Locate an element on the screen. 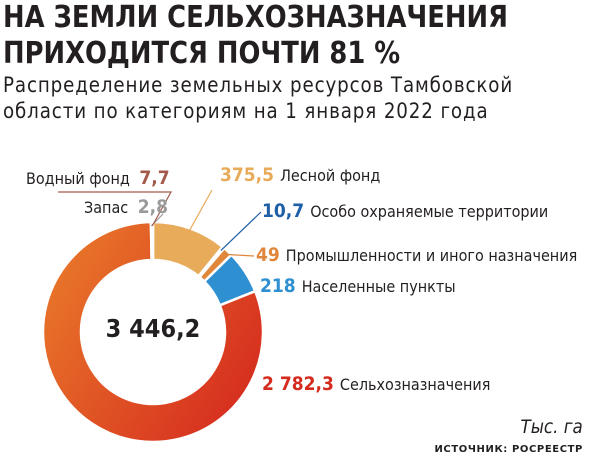 This screenshot has width=593, height=462. source-note: ИСТОЧНИК: РОСРЕЕСТР is located at coordinates (508, 449).